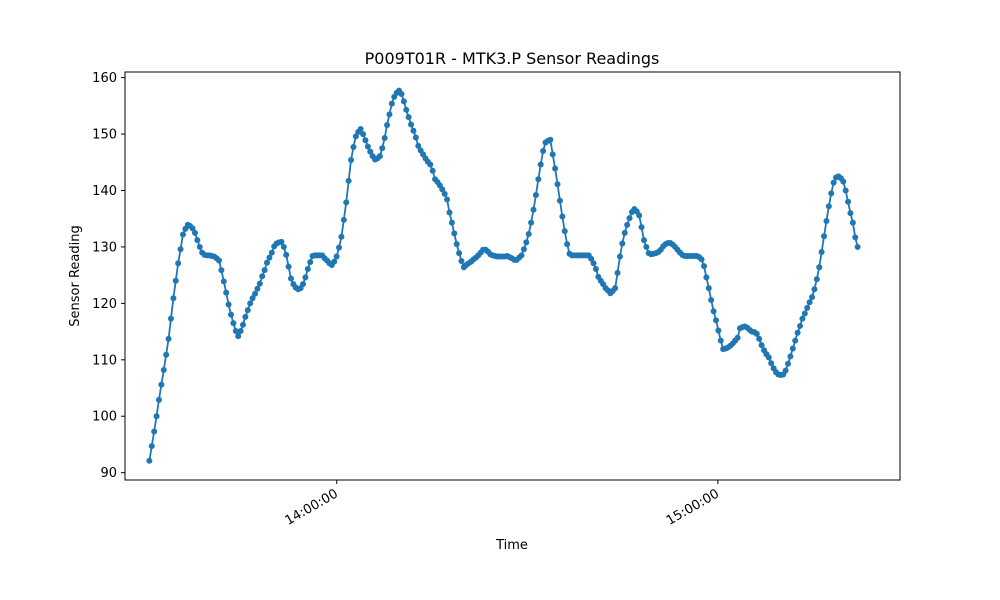 The height and width of the screenshot is (600, 1000). What do you see at coordinates (104, 78) in the screenshot?
I see `y-tick-label: 160` at bounding box center [104, 78].